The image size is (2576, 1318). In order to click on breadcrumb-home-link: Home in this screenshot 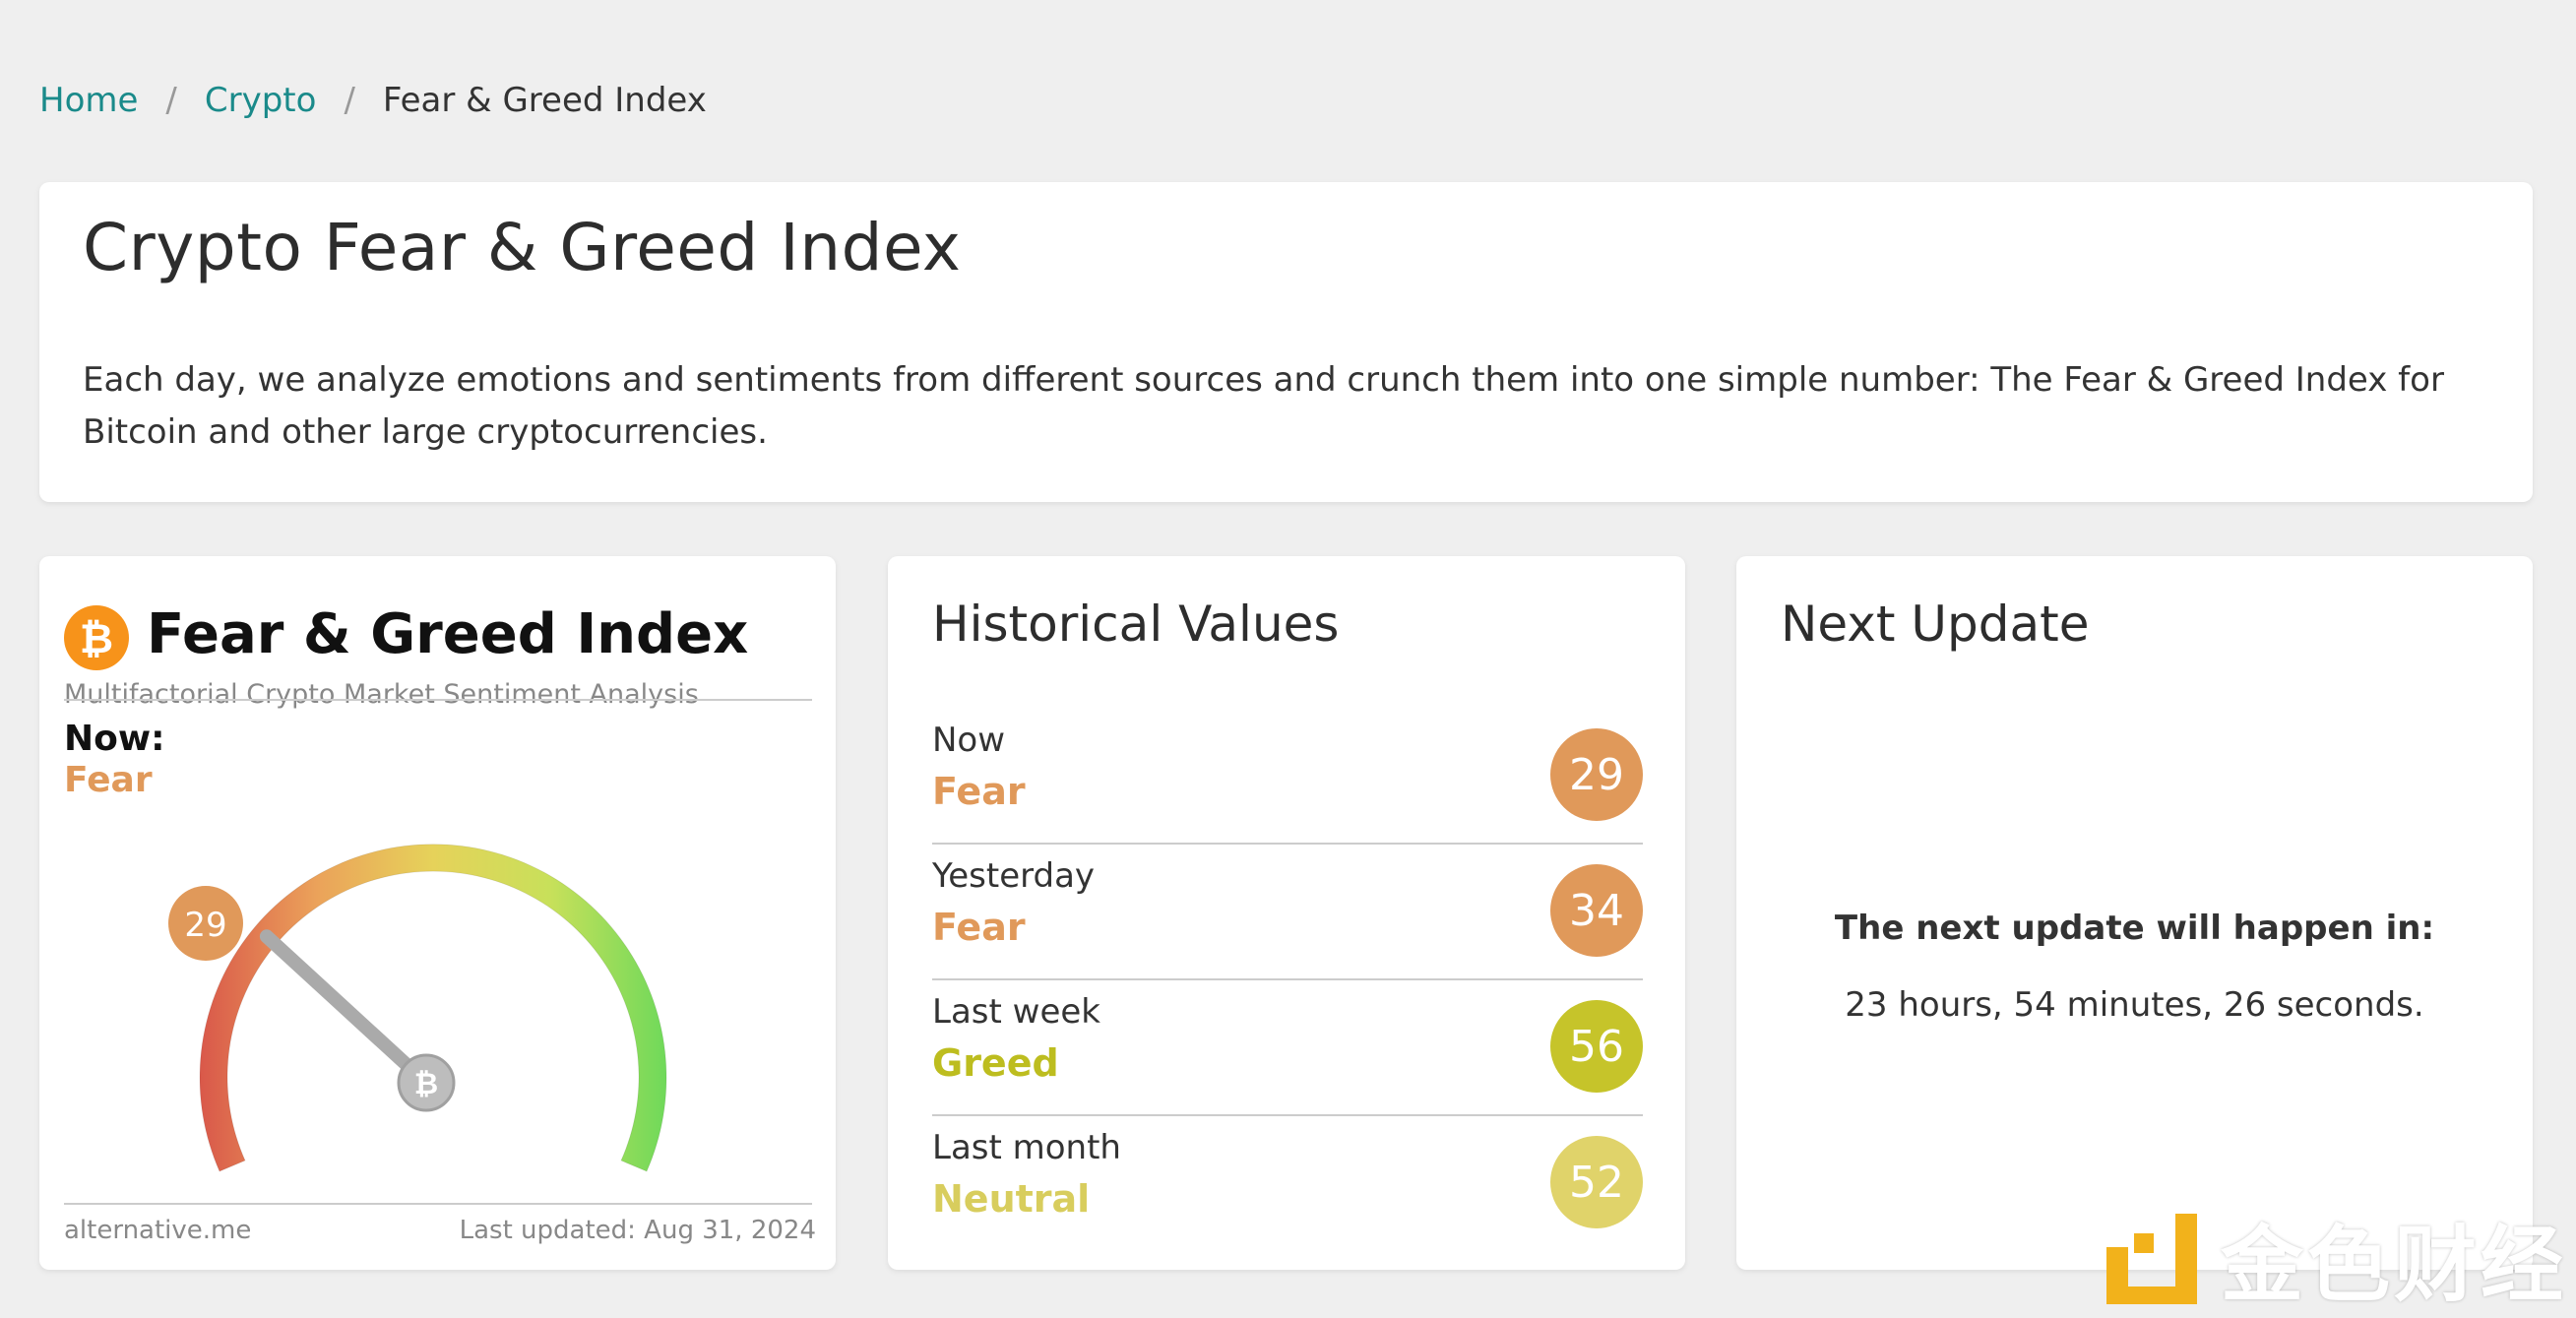, I will do `click(89, 100)`.